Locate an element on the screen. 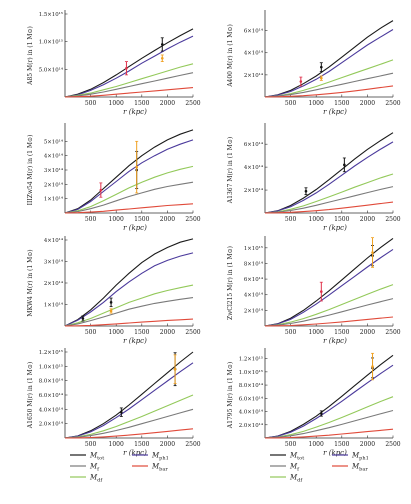 The image size is (411, 504). y-axis-label: A85 M(r) in (1 M⊙) is located at coordinates (30, 56).